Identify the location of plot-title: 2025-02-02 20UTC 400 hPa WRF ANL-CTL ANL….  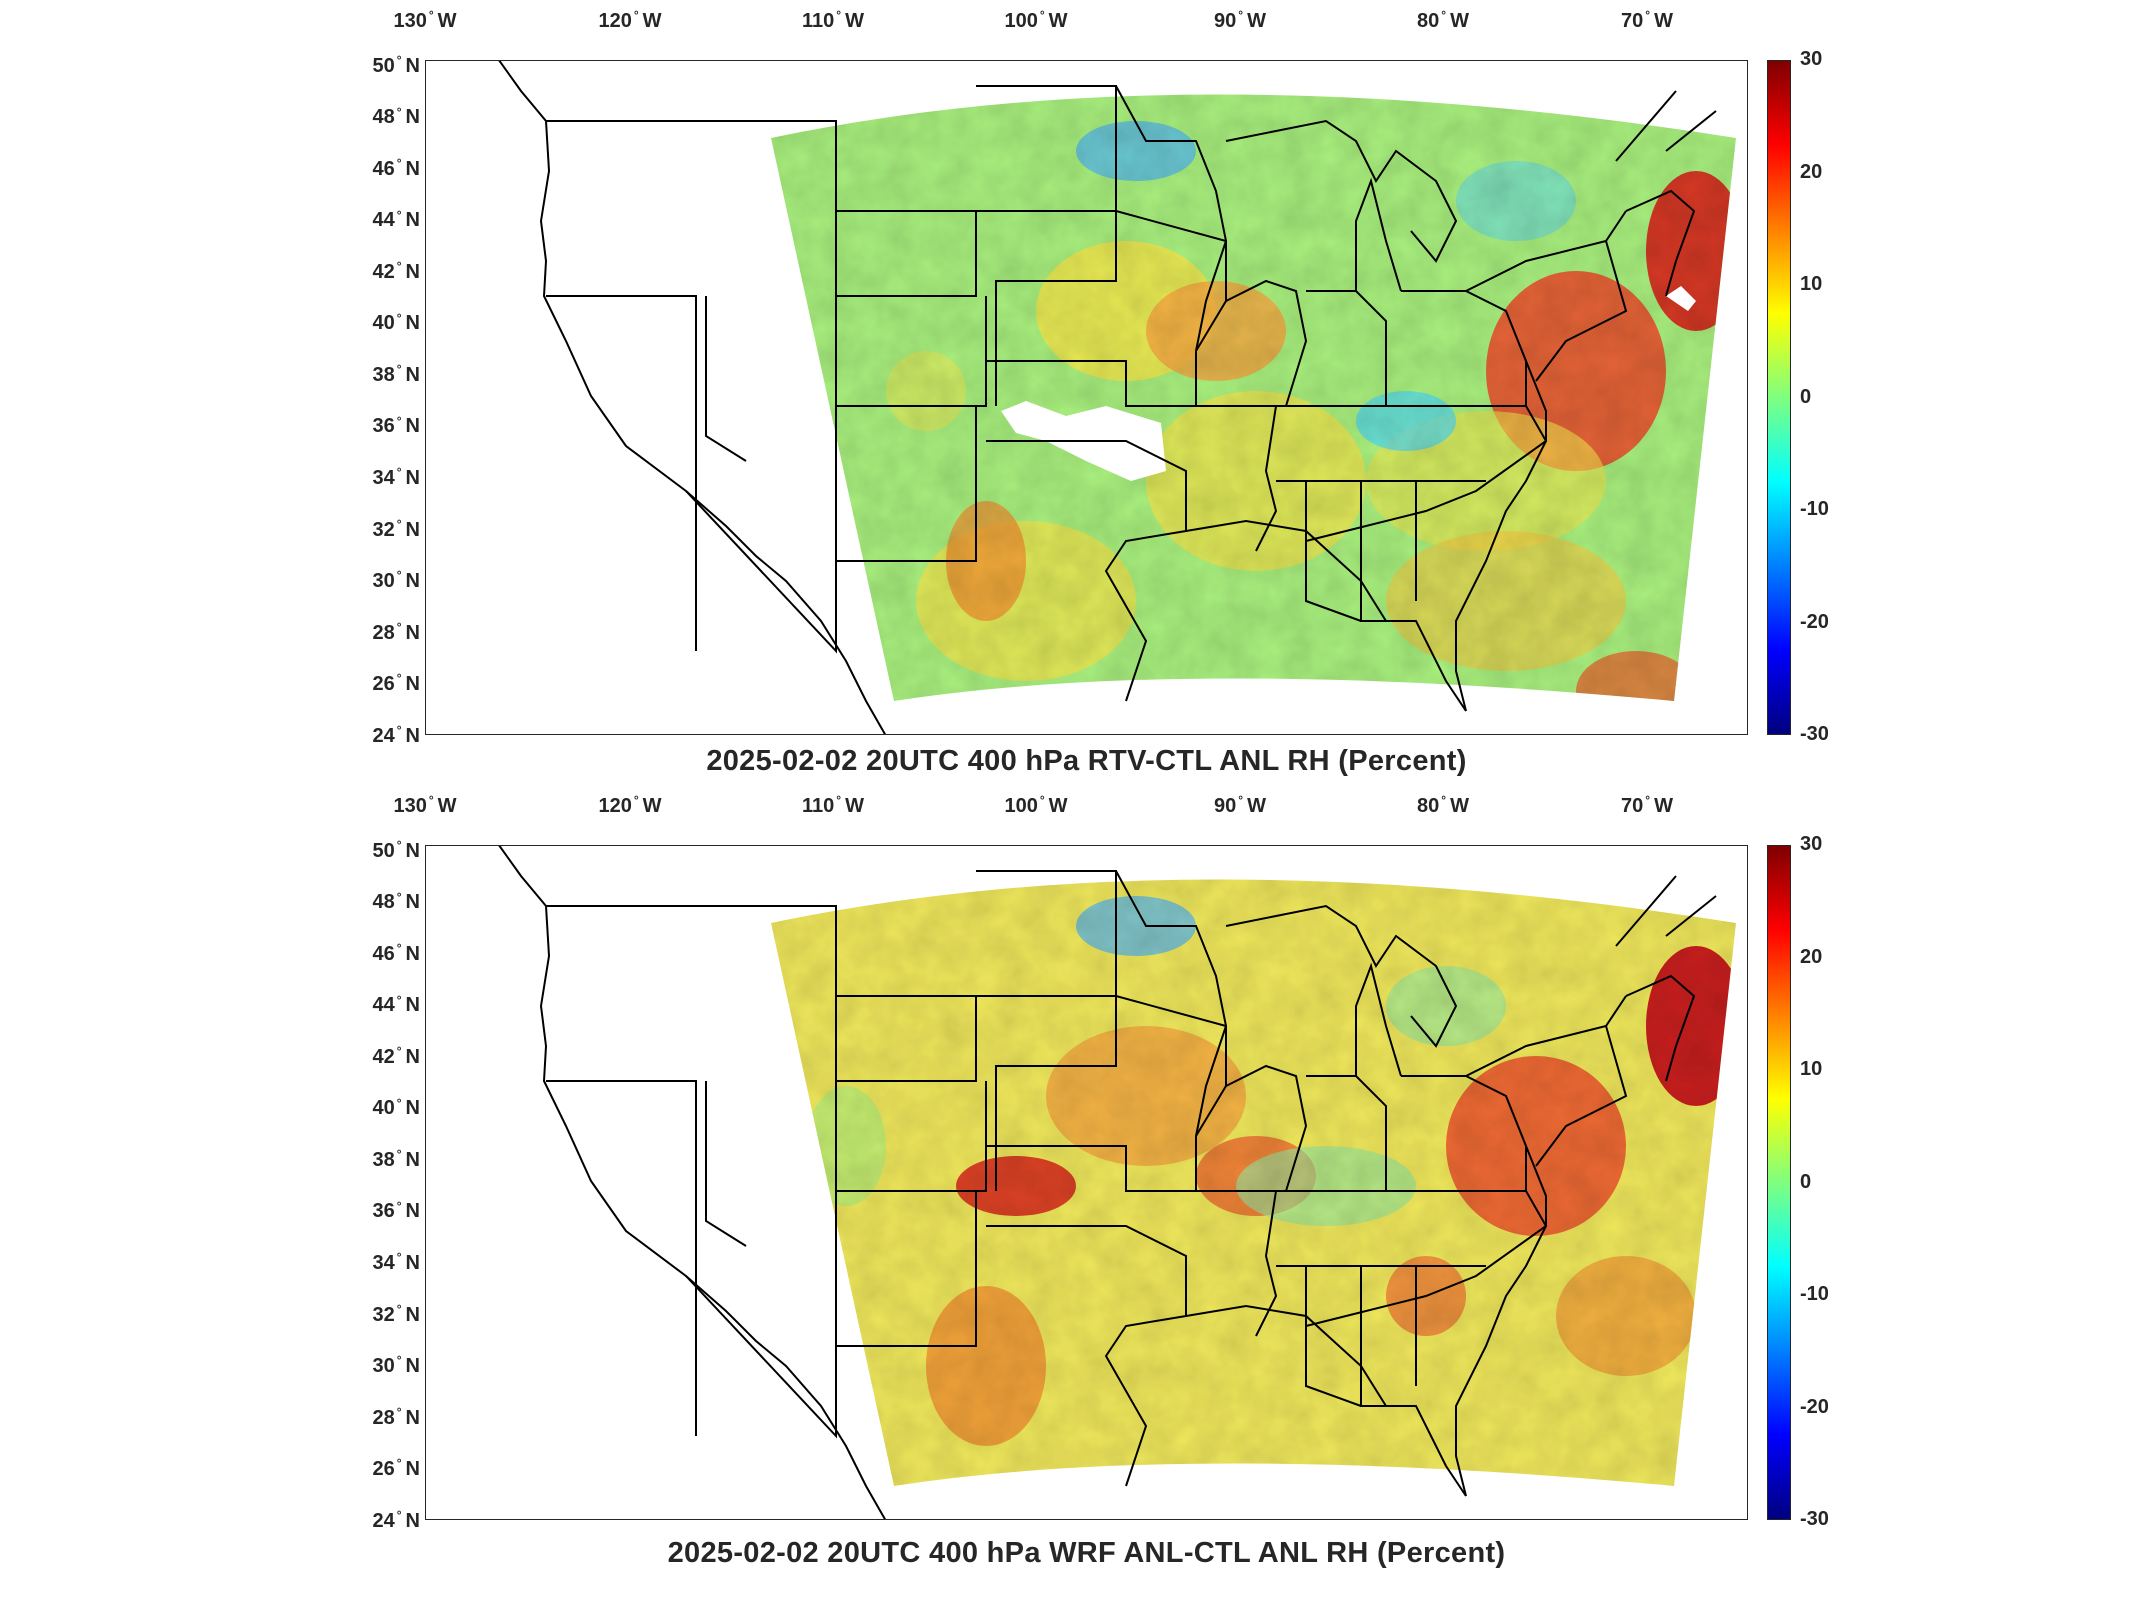
(1086, 1553).